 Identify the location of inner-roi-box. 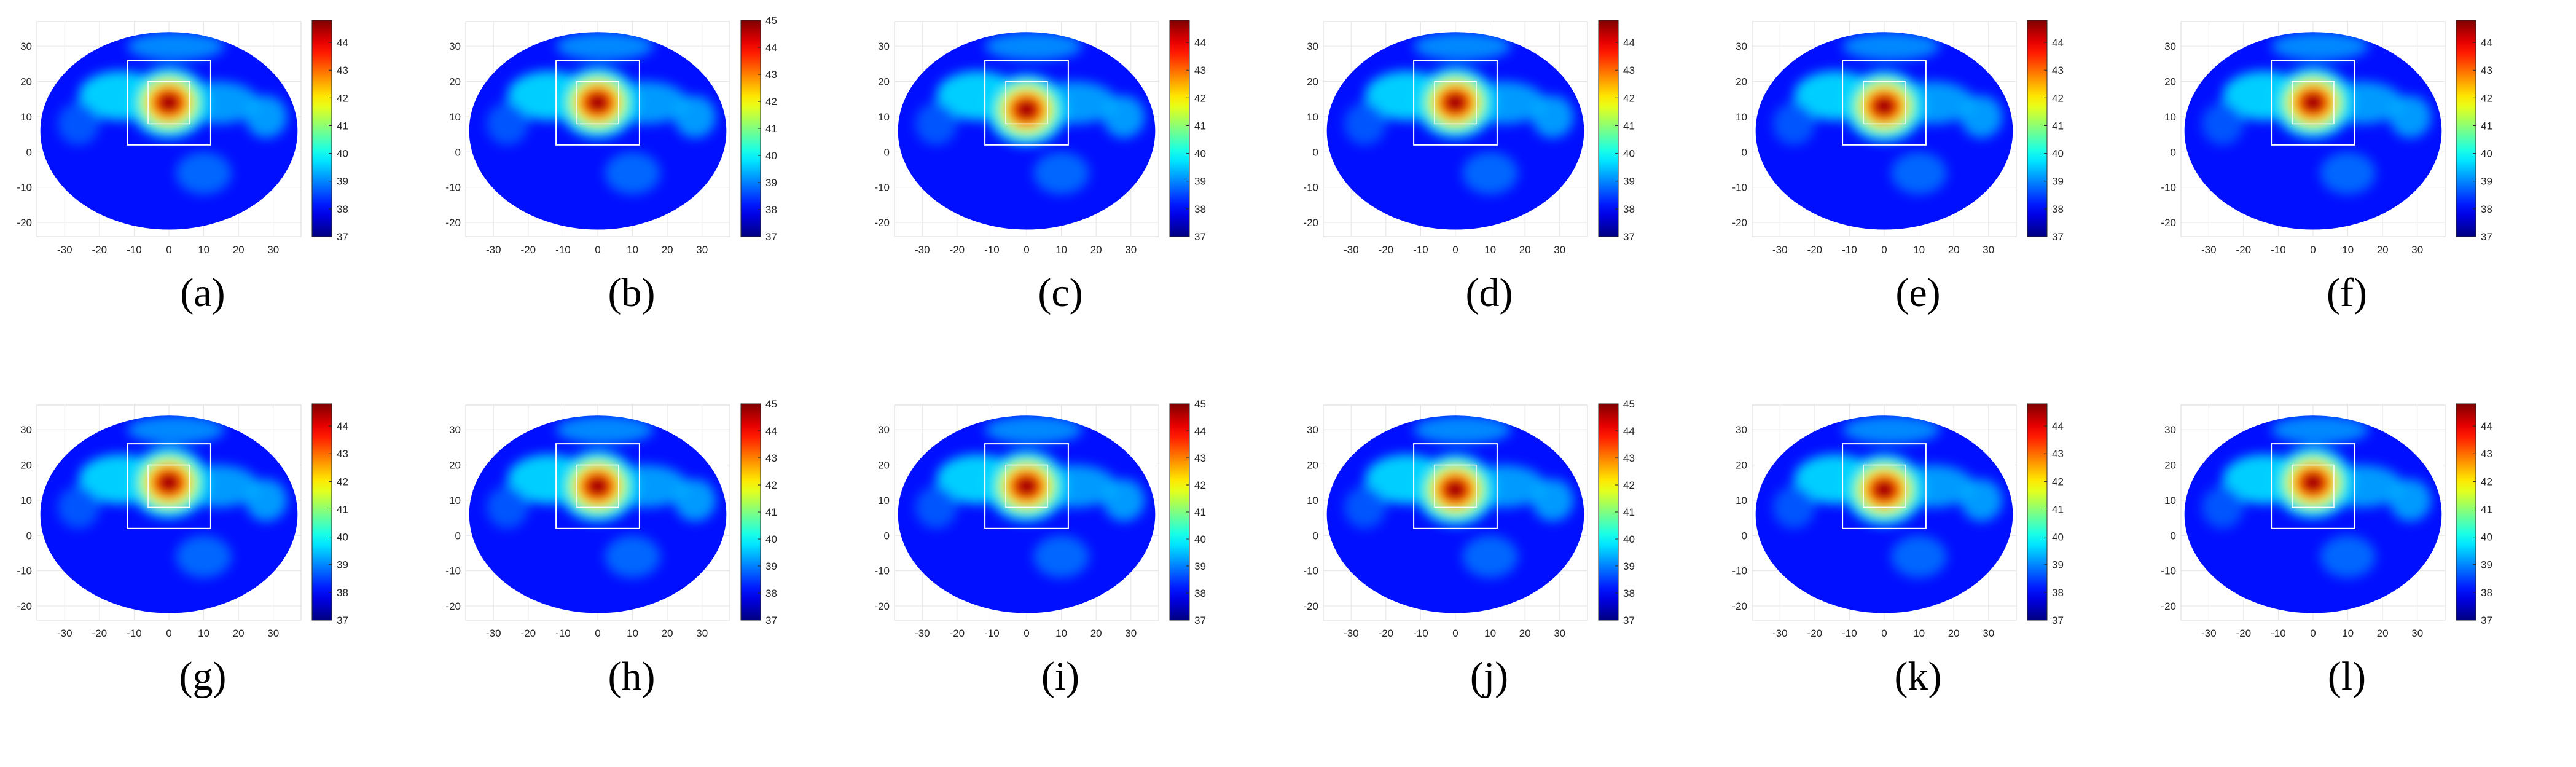
(168, 486).